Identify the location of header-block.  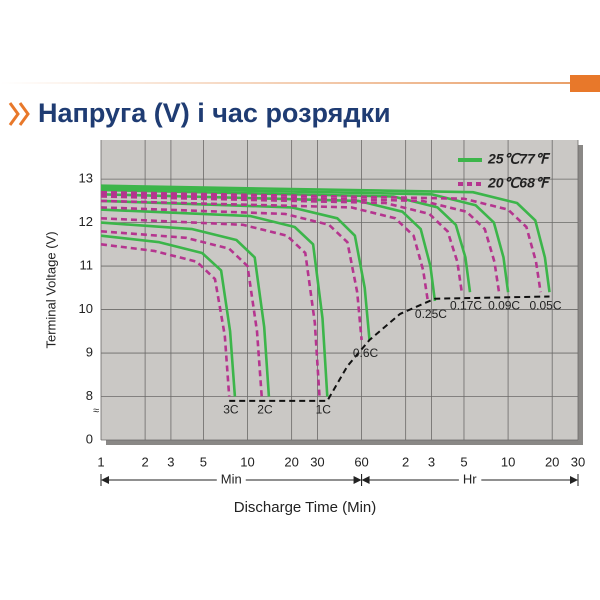
(585, 83).